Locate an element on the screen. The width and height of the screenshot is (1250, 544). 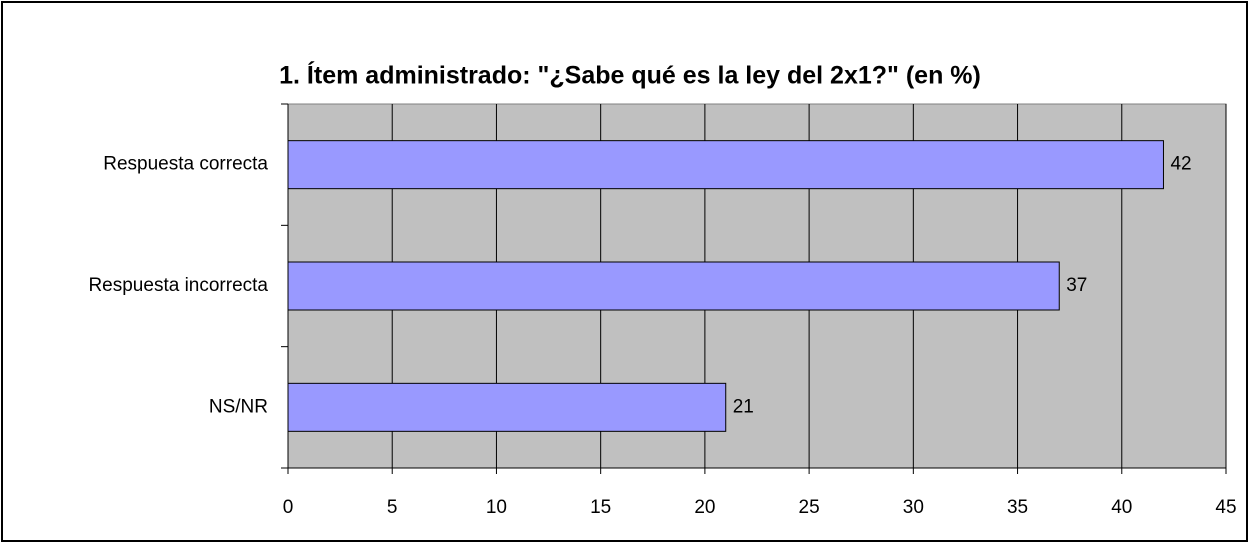
data-label: 42 is located at coordinates (1180, 164).